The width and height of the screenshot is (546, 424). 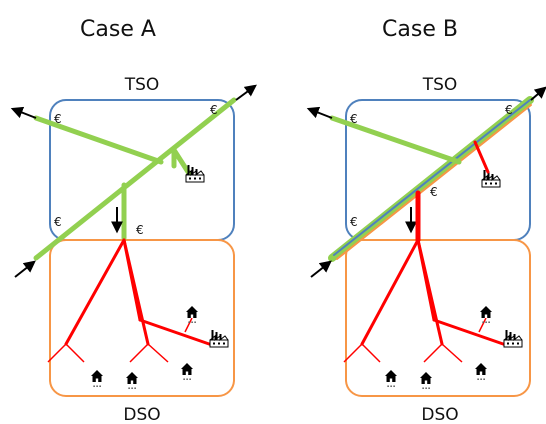 I want to click on case-b-distribution-lines, so click(x=434, y=243).